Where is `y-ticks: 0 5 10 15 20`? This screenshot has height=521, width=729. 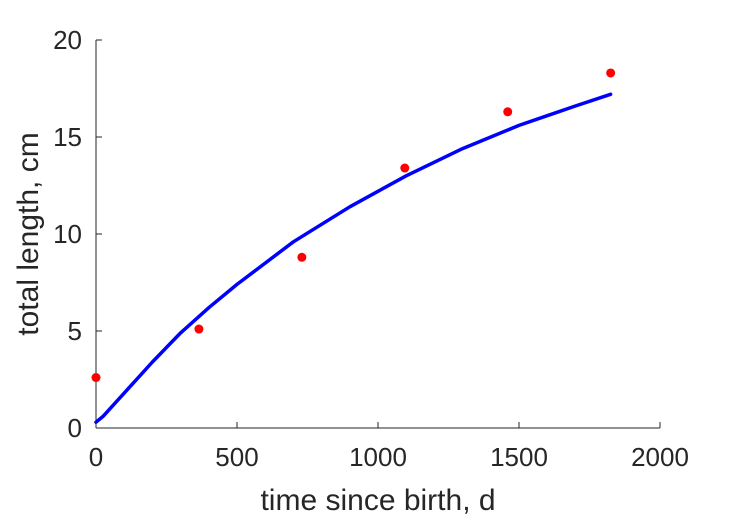 y-ticks: 0 5 10 15 20 is located at coordinates (77, 234).